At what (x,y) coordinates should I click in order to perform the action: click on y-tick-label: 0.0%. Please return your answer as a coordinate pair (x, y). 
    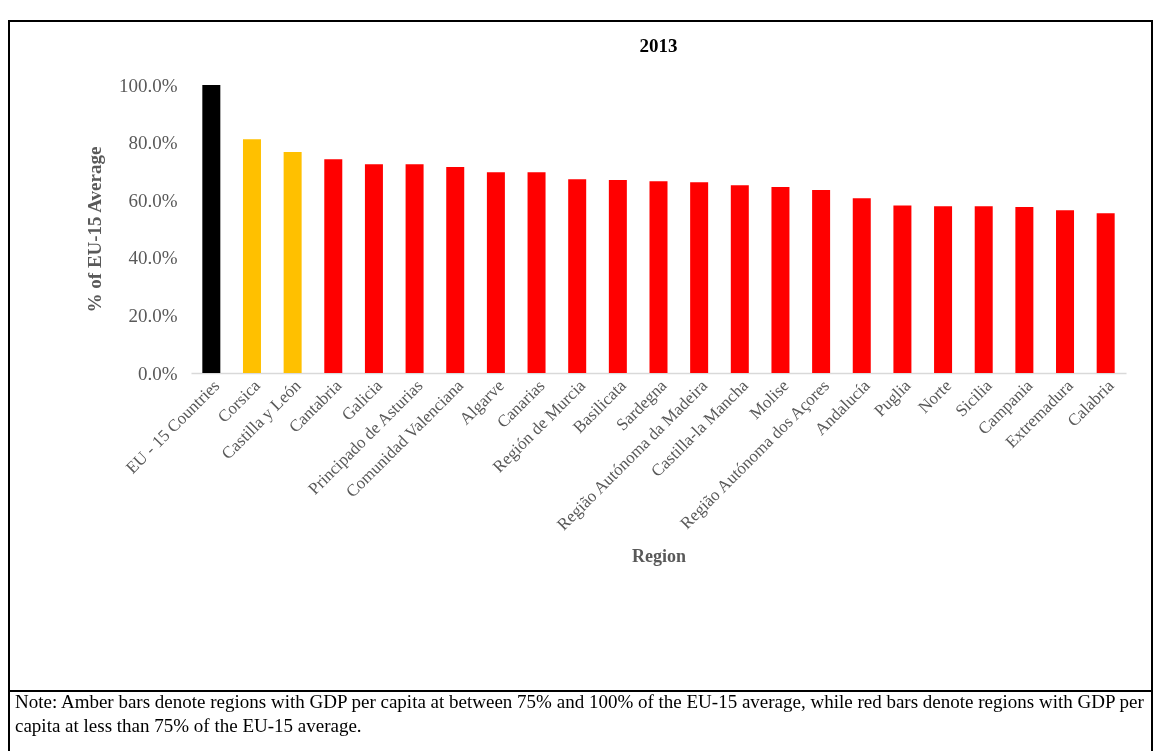
    Looking at the image, I should click on (157, 373).